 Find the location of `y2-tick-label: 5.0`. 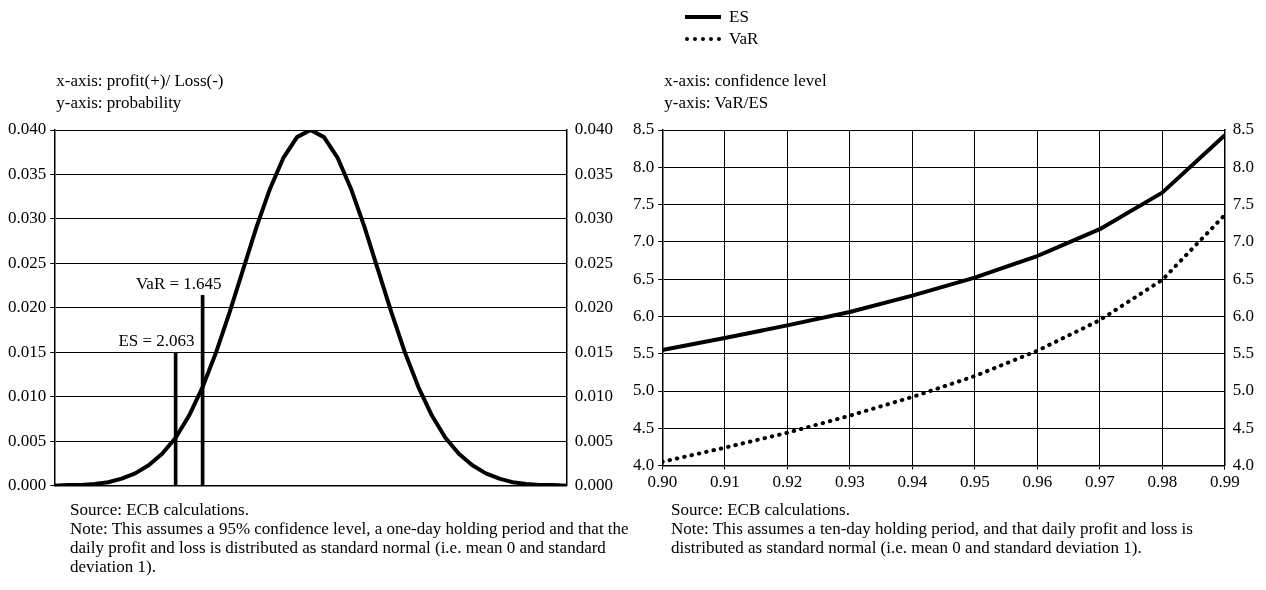

y2-tick-label: 5.0 is located at coordinates (1243, 390).